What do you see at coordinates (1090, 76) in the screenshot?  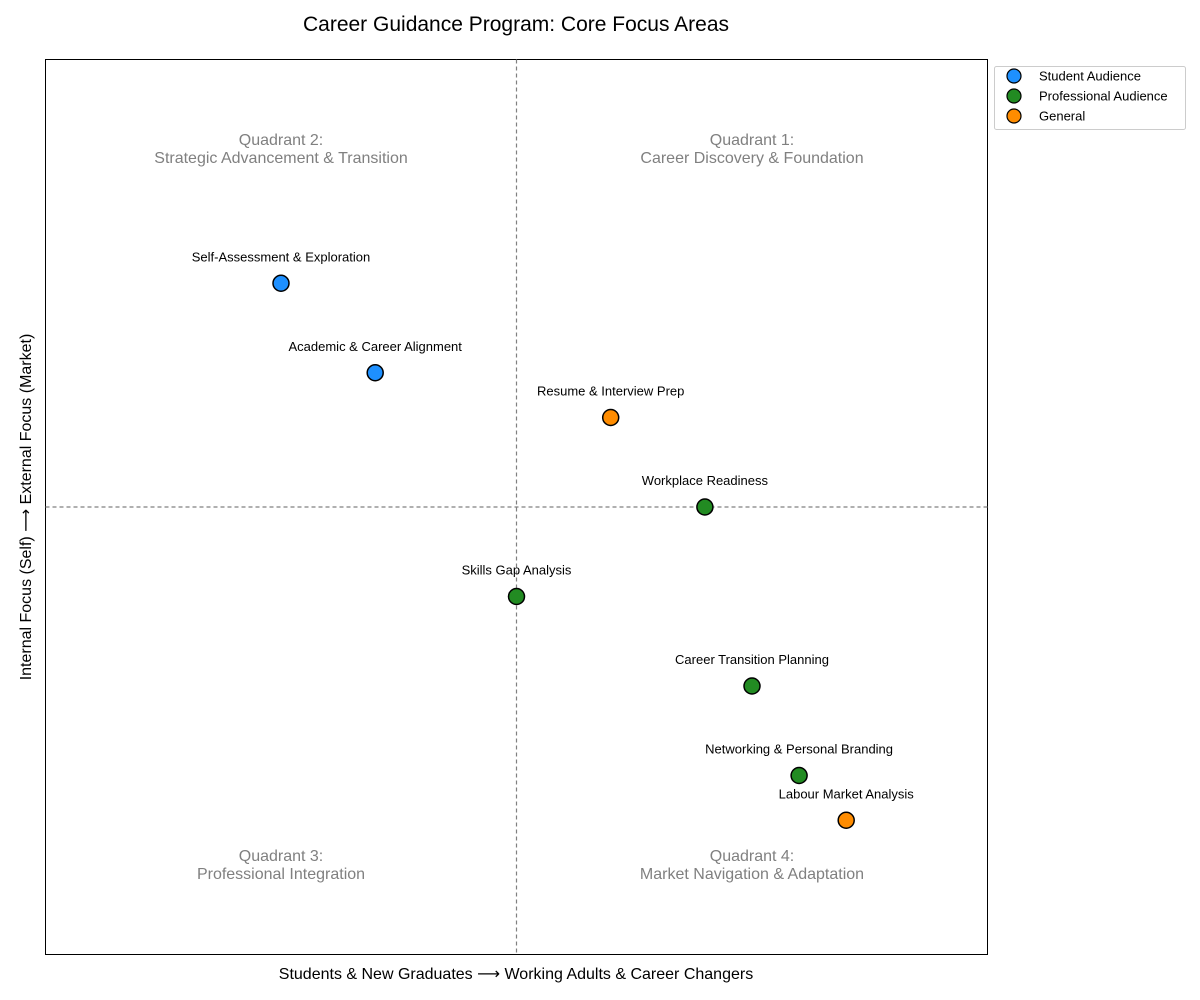 I see `legend-label: Student Audience` at bounding box center [1090, 76].